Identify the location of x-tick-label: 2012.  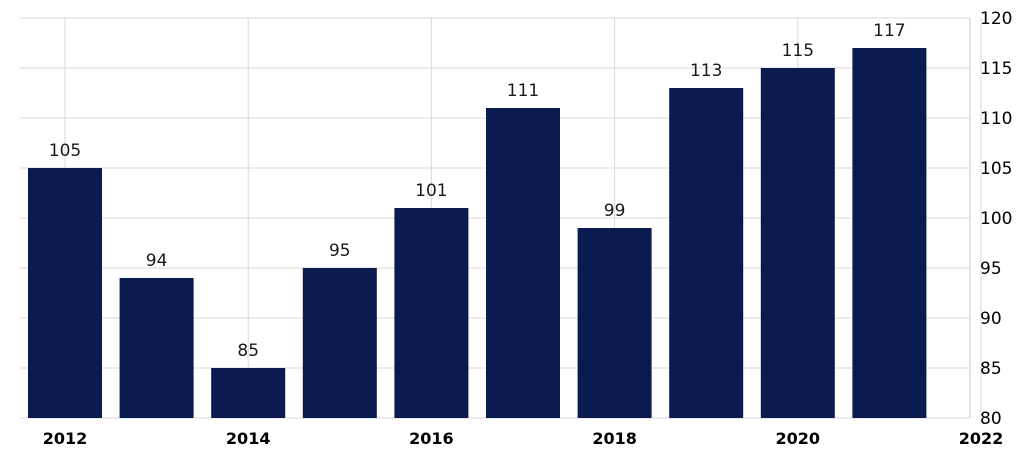
(65, 438).